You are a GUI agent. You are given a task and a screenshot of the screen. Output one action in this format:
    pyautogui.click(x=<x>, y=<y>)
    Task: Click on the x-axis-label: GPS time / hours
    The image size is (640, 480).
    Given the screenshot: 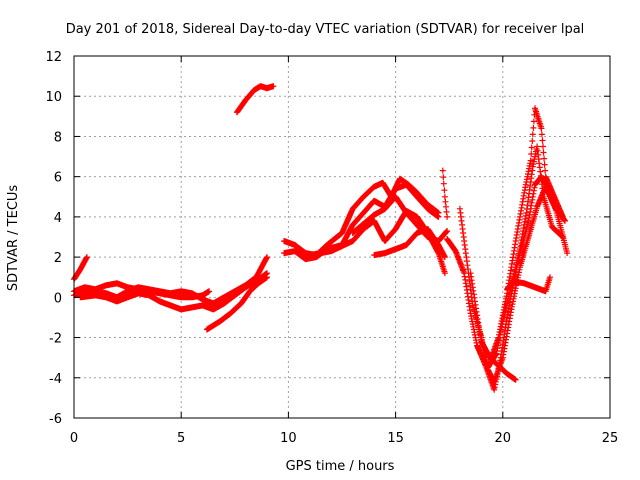 What is the action you would take?
    pyautogui.click(x=340, y=466)
    